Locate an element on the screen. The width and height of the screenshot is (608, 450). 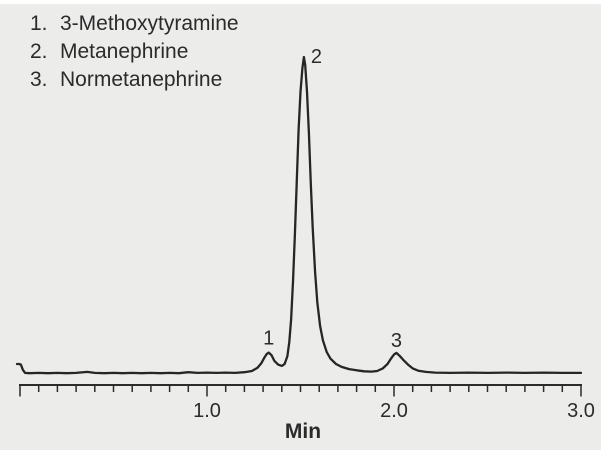
x-axis-tick-label: 1.0 is located at coordinates (207, 411).